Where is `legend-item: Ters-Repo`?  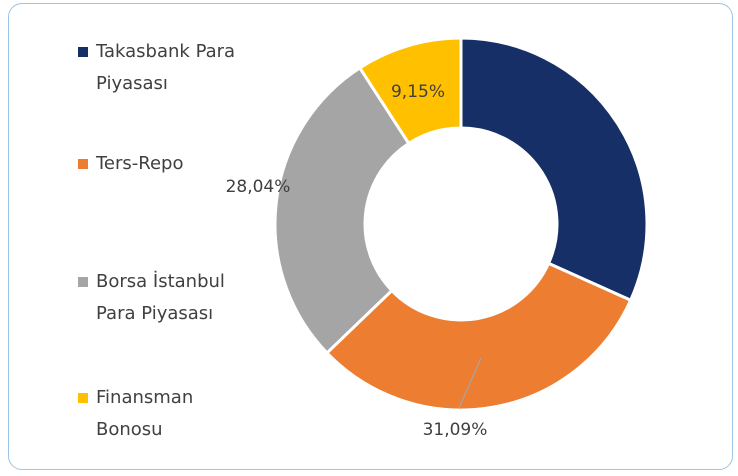
legend-item: Ters-Repo is located at coordinates (168, 164).